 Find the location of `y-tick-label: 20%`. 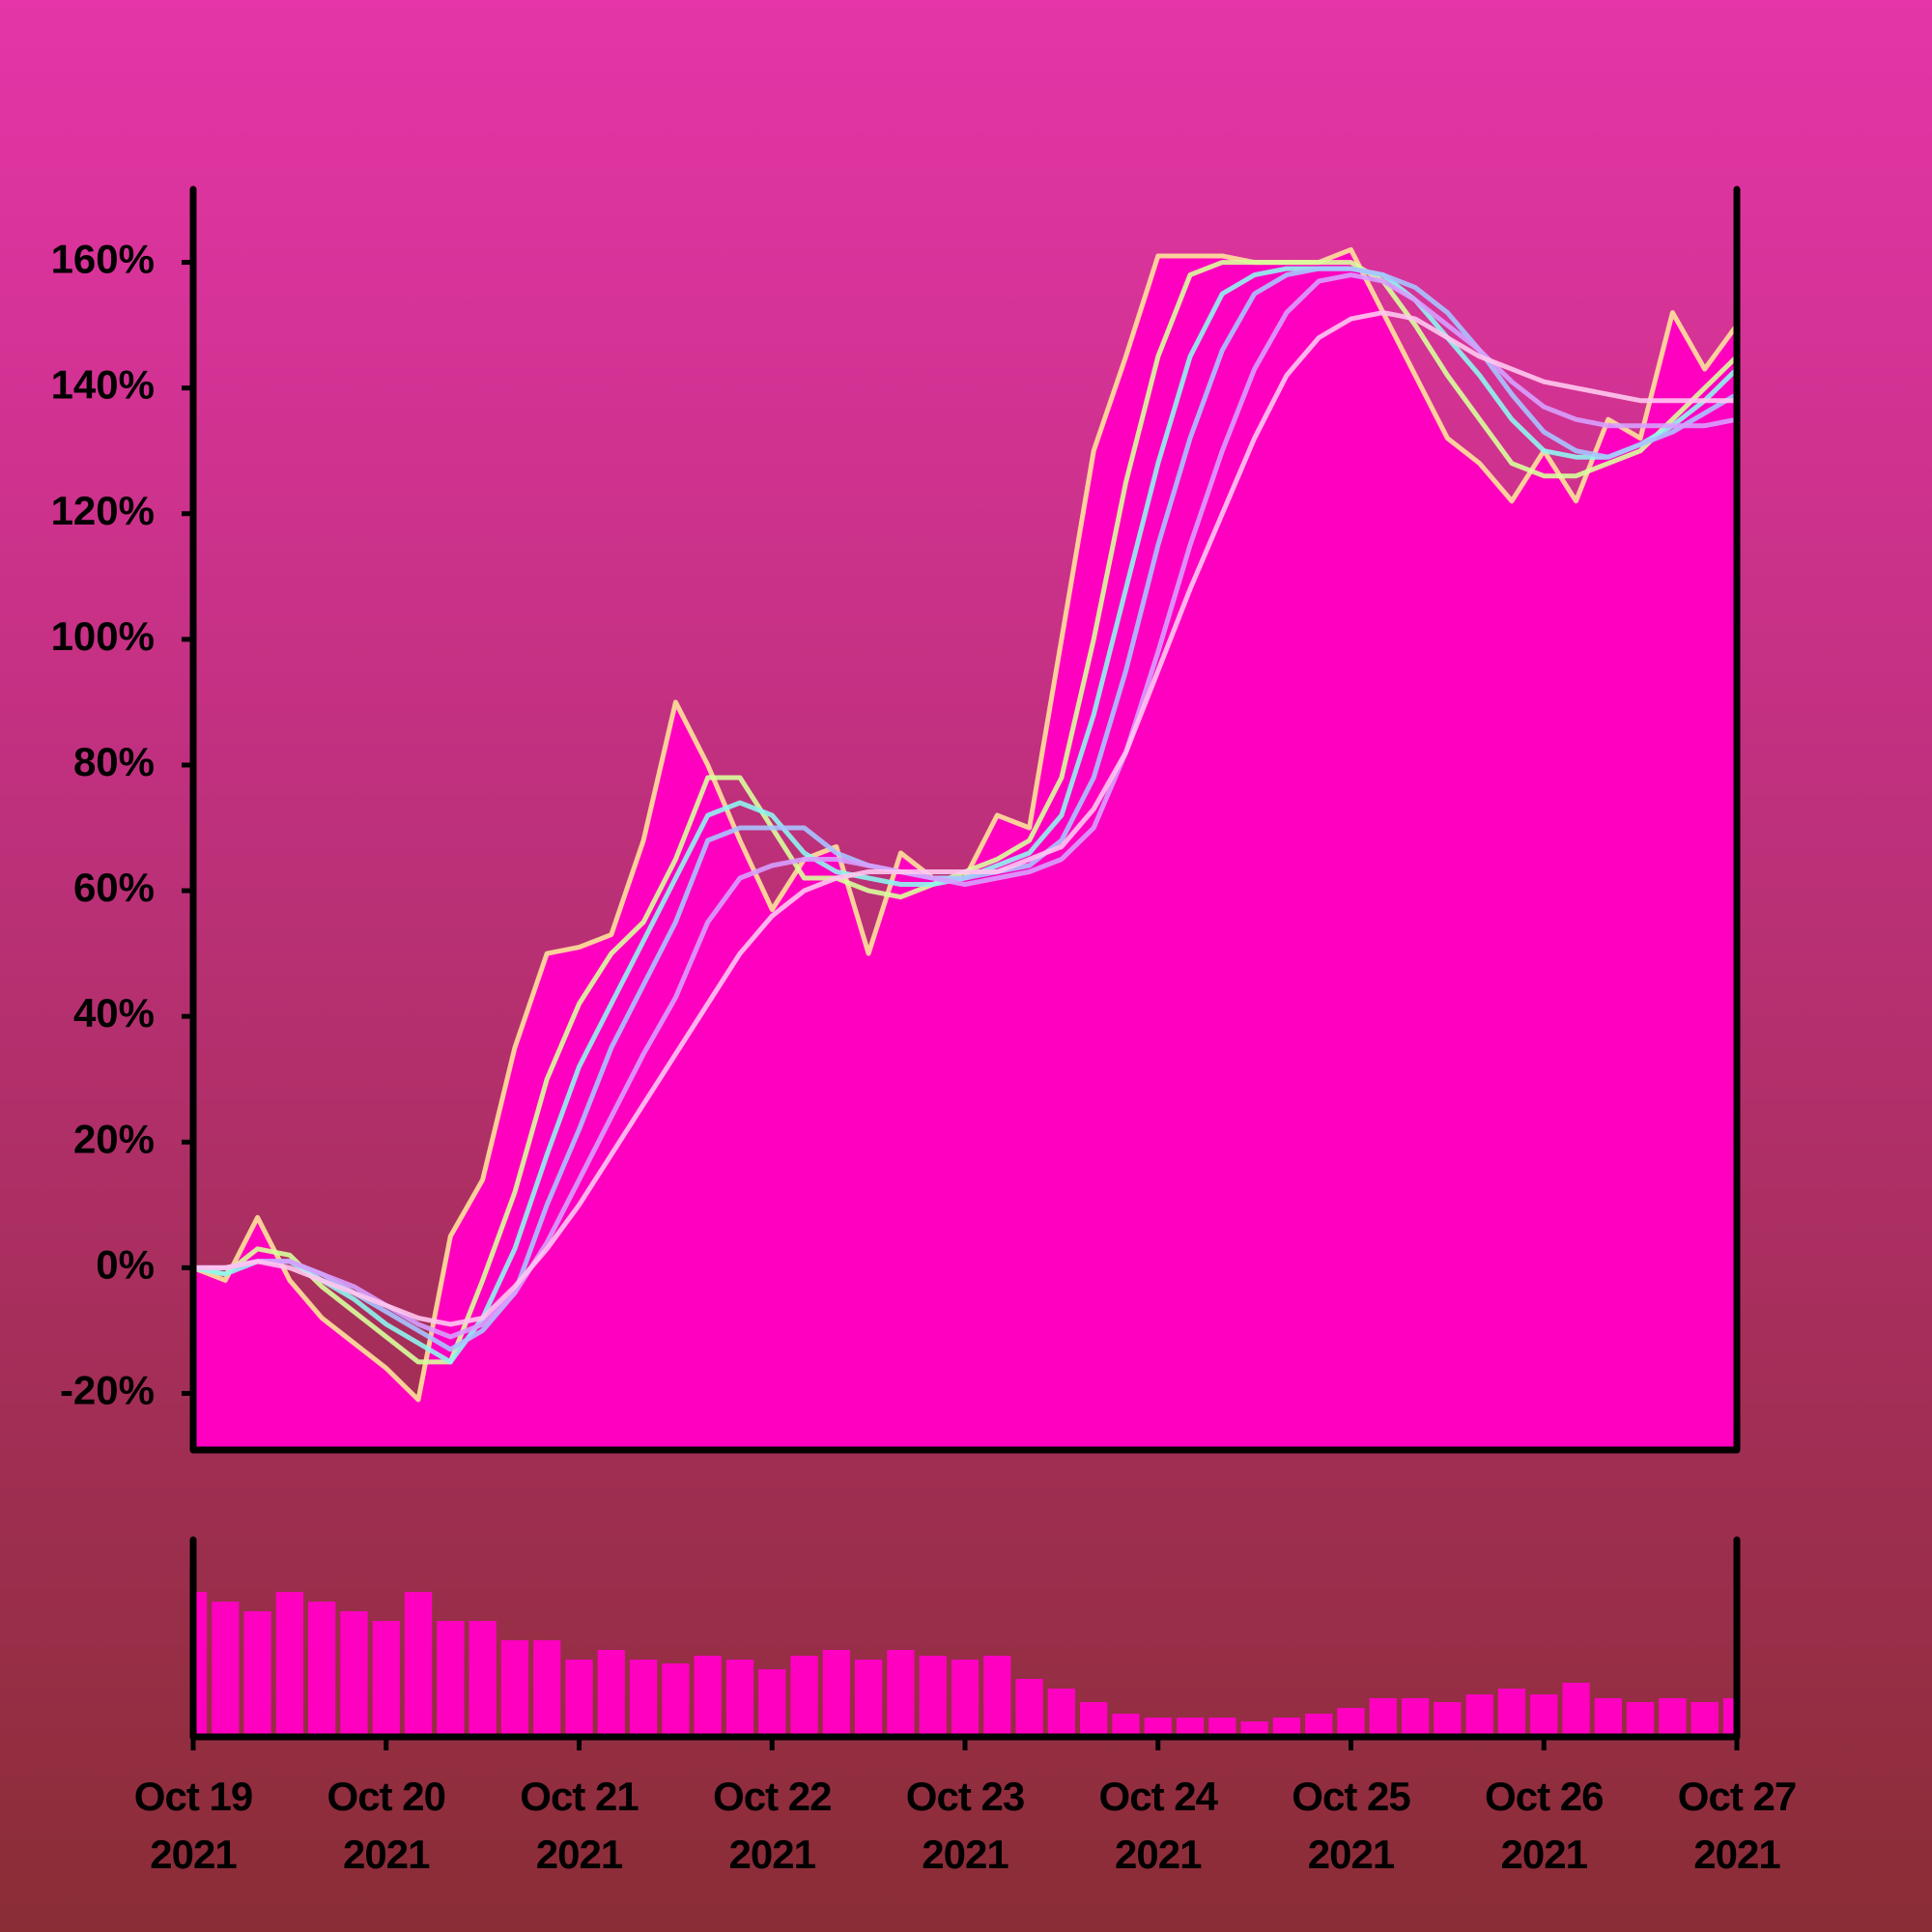

y-tick-label: 20% is located at coordinates (114, 1138).